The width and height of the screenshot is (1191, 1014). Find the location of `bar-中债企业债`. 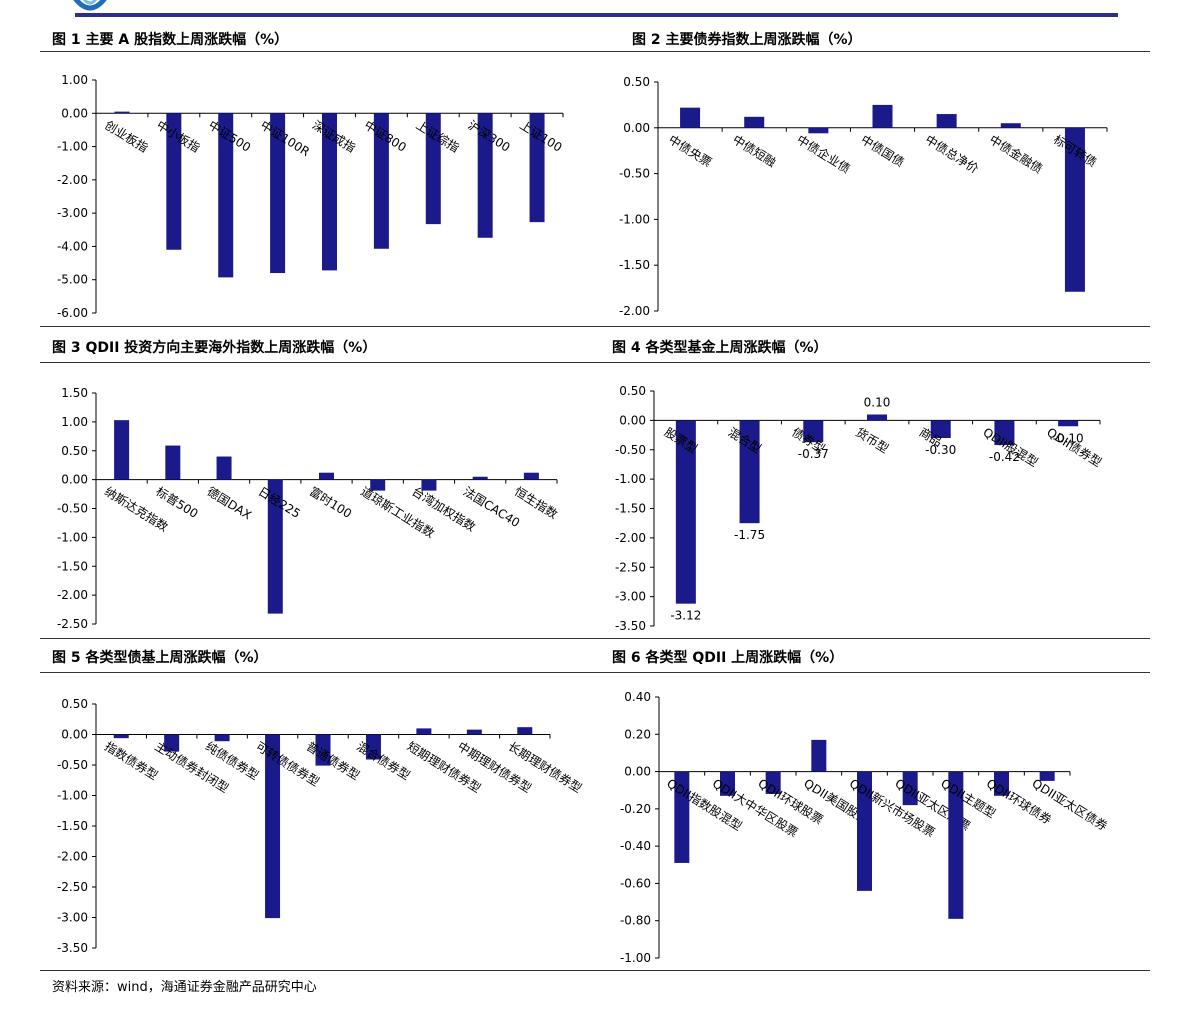

bar-中债企业债 is located at coordinates (818, 130).